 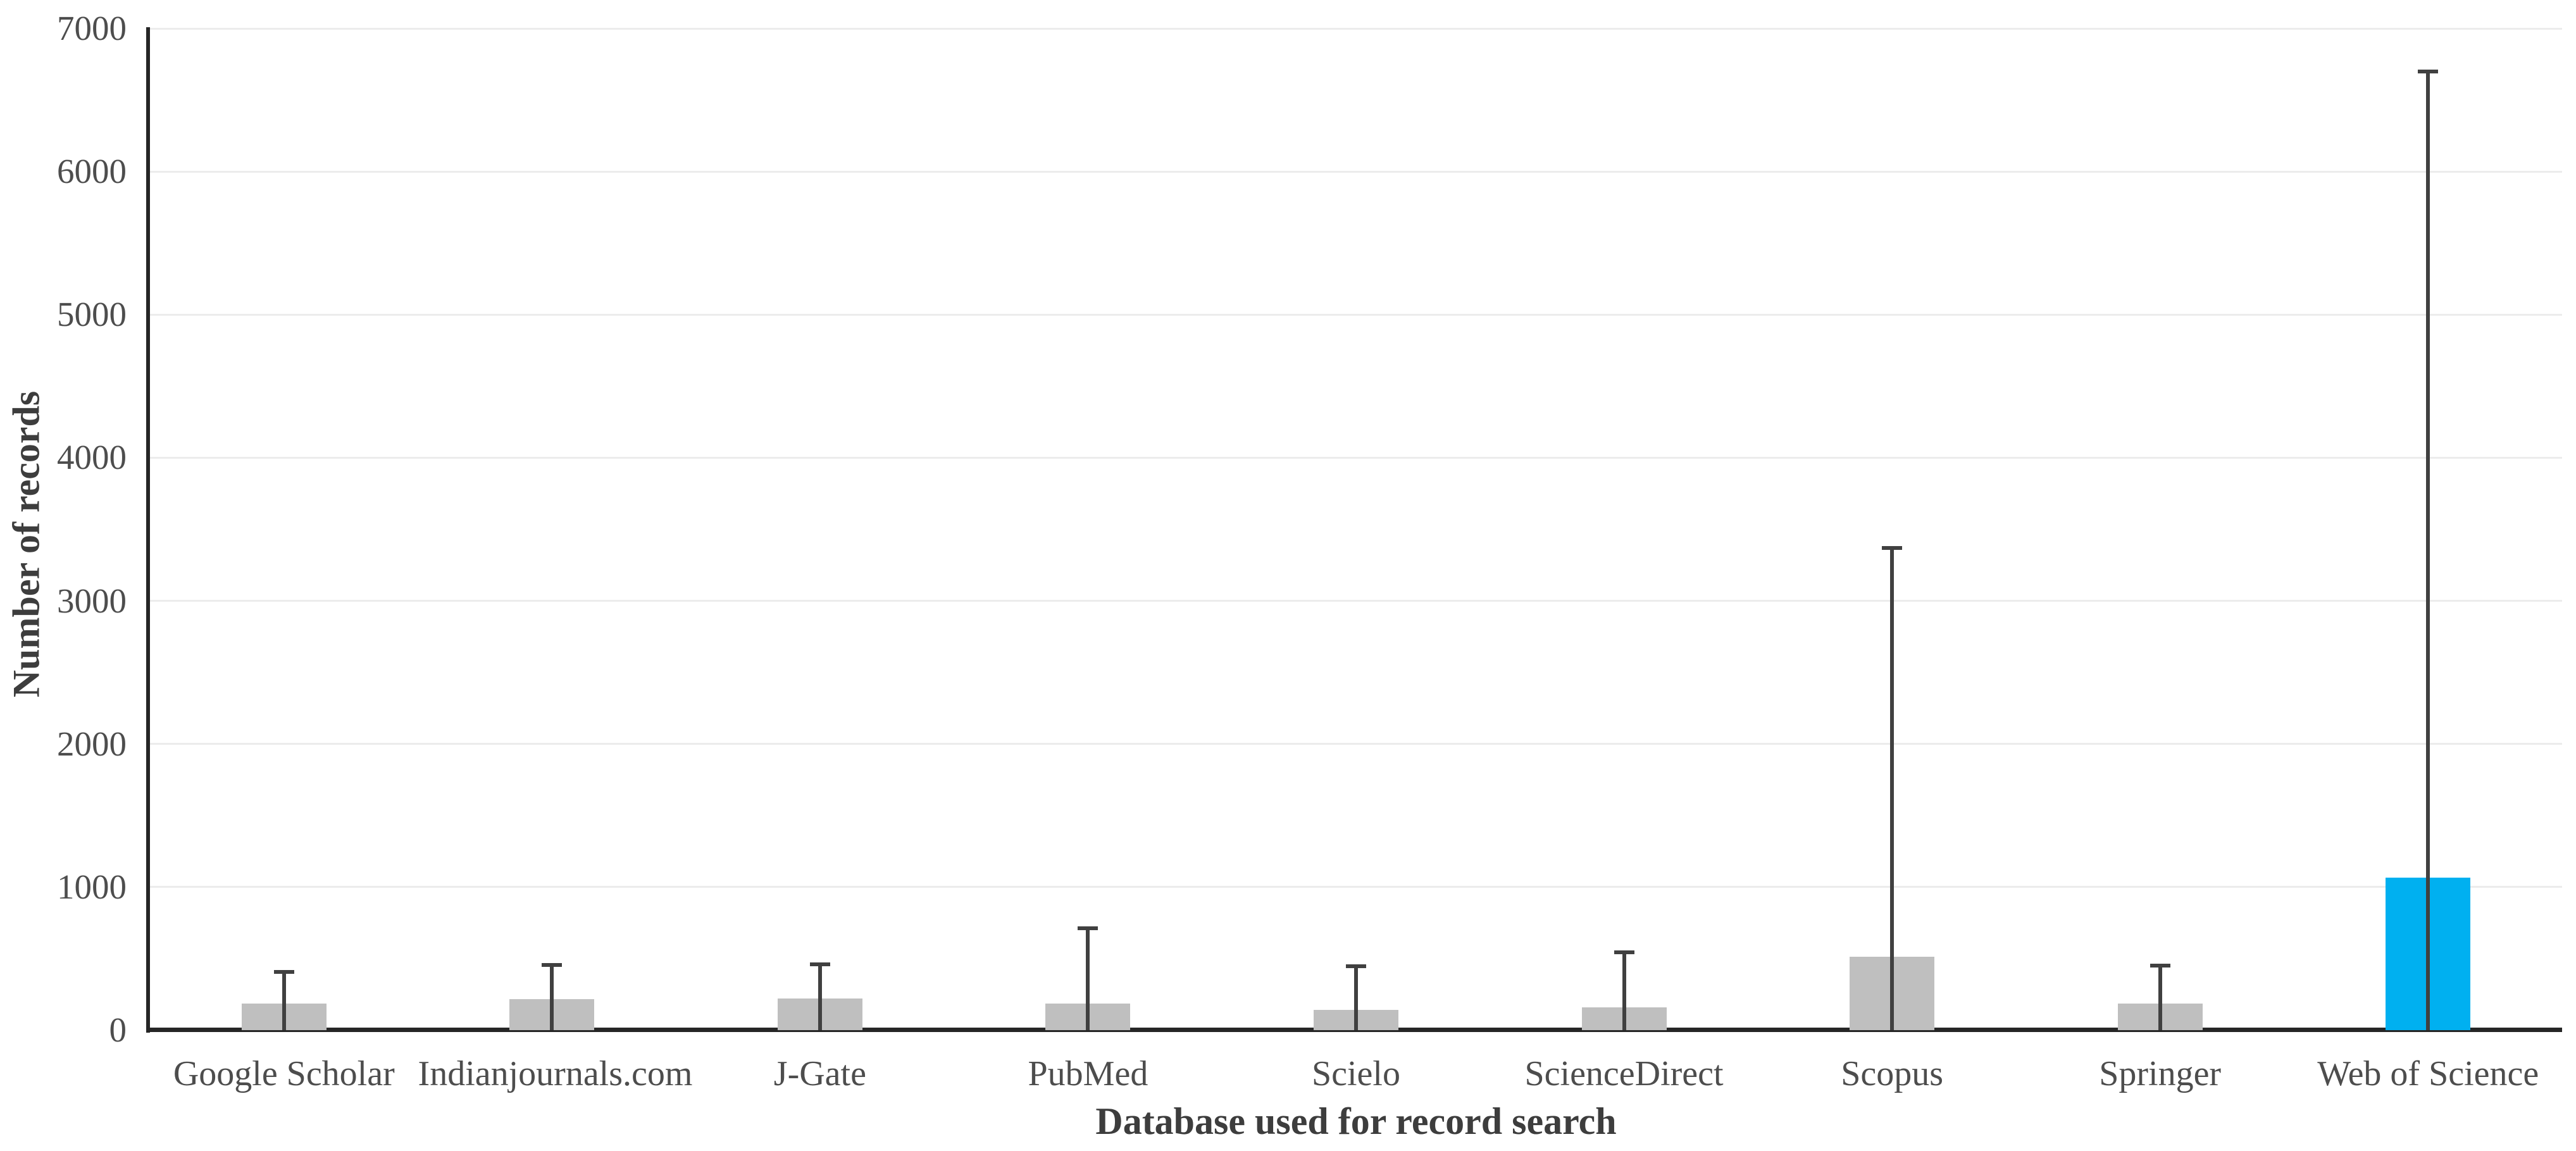 What do you see at coordinates (118, 1030) in the screenshot?
I see `y-tick-label: 0` at bounding box center [118, 1030].